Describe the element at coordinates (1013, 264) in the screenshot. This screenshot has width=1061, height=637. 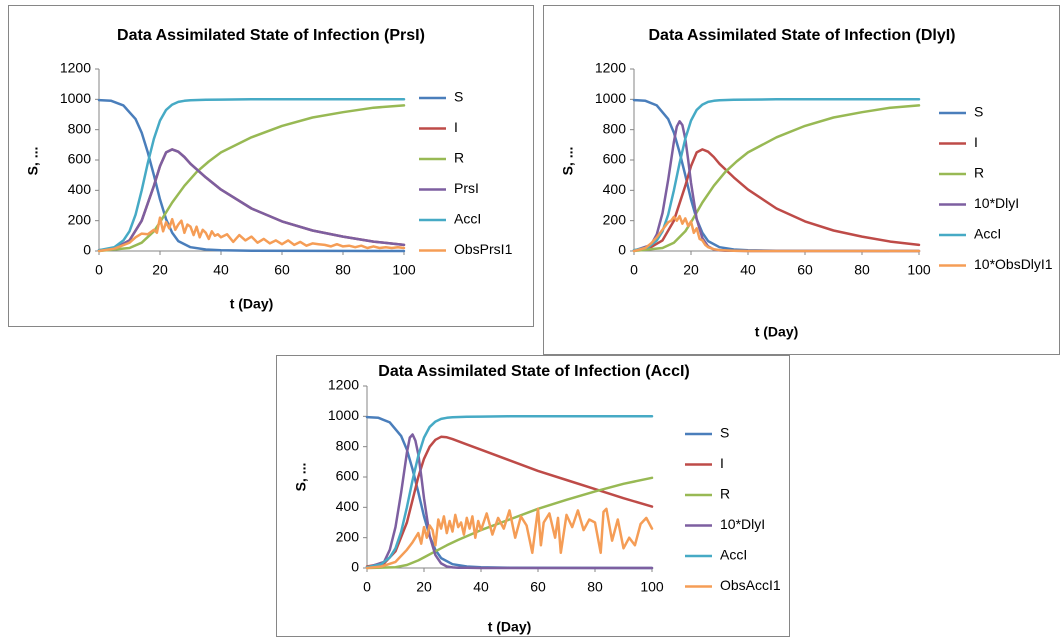
I see `legend-label-10-obsdlyi1: 10*ObsDlyI1` at that location.